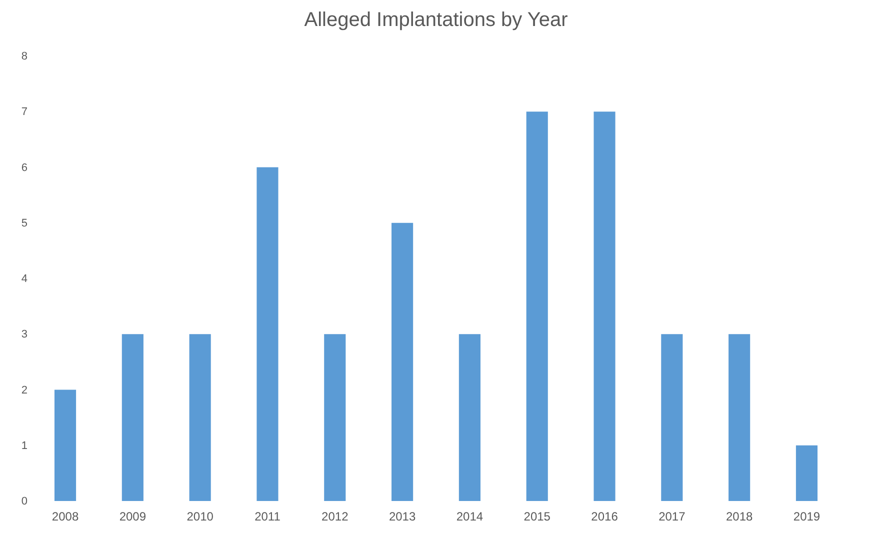  I want to click on x-tick-label: 2014, so click(470, 517).